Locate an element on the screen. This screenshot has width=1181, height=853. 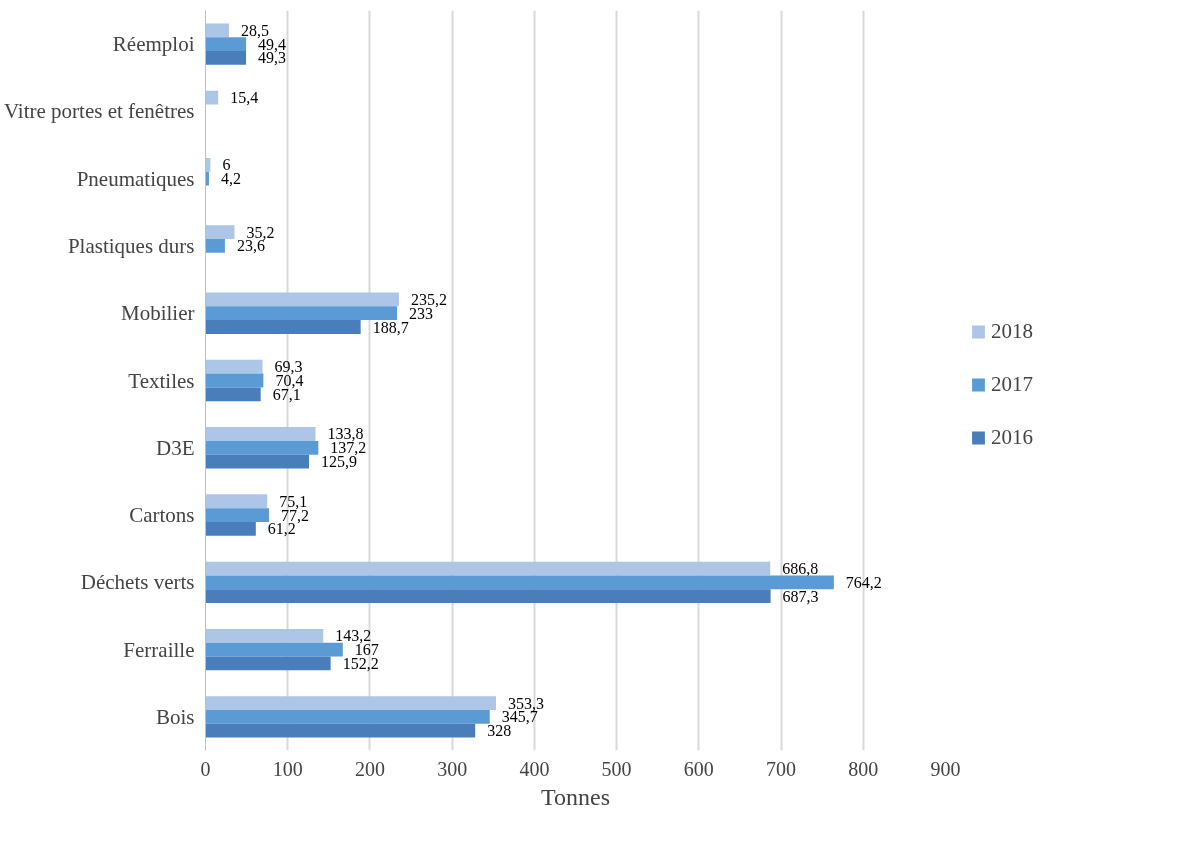
x-tick-label: 500 is located at coordinates (616, 768).